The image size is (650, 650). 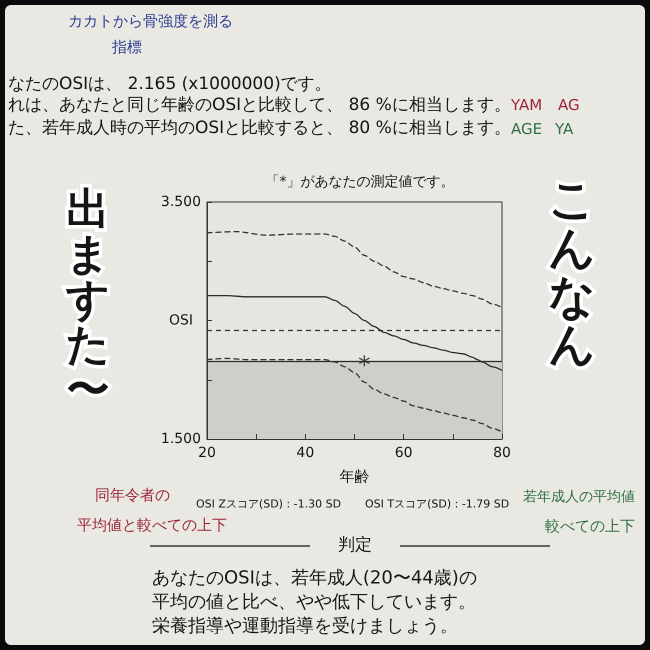 What do you see at coordinates (87, 300) in the screenshot?
I see `text: 出ますた〜` at bounding box center [87, 300].